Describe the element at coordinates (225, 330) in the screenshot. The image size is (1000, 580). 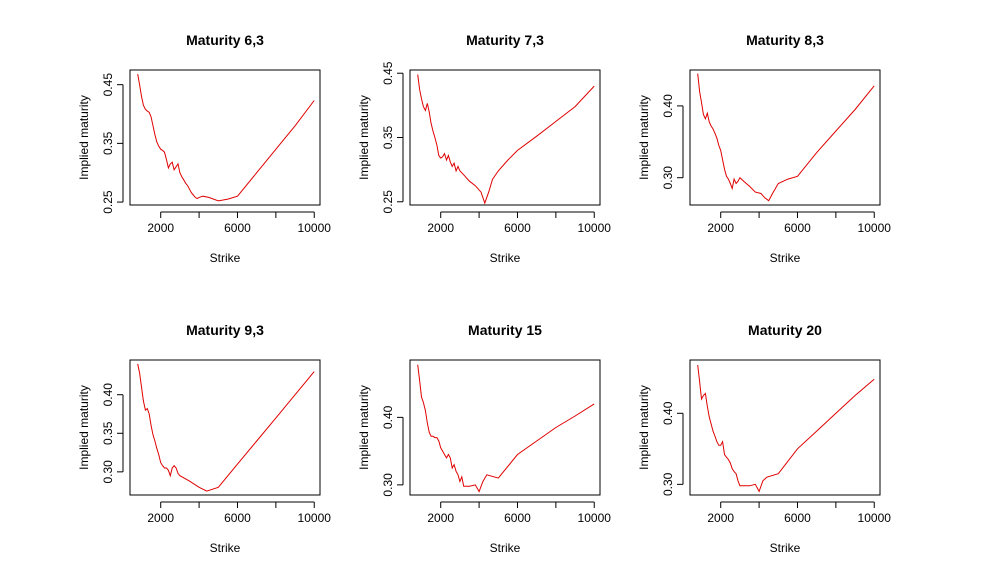
I see `chart-title: Maturity 9,3` at that location.